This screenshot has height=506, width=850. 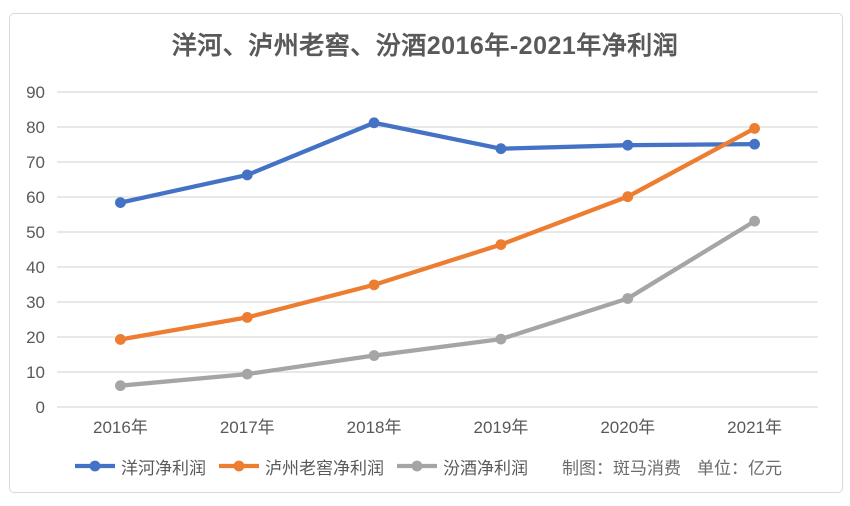 I want to click on y-tick-label: 20, so click(x=35, y=337).